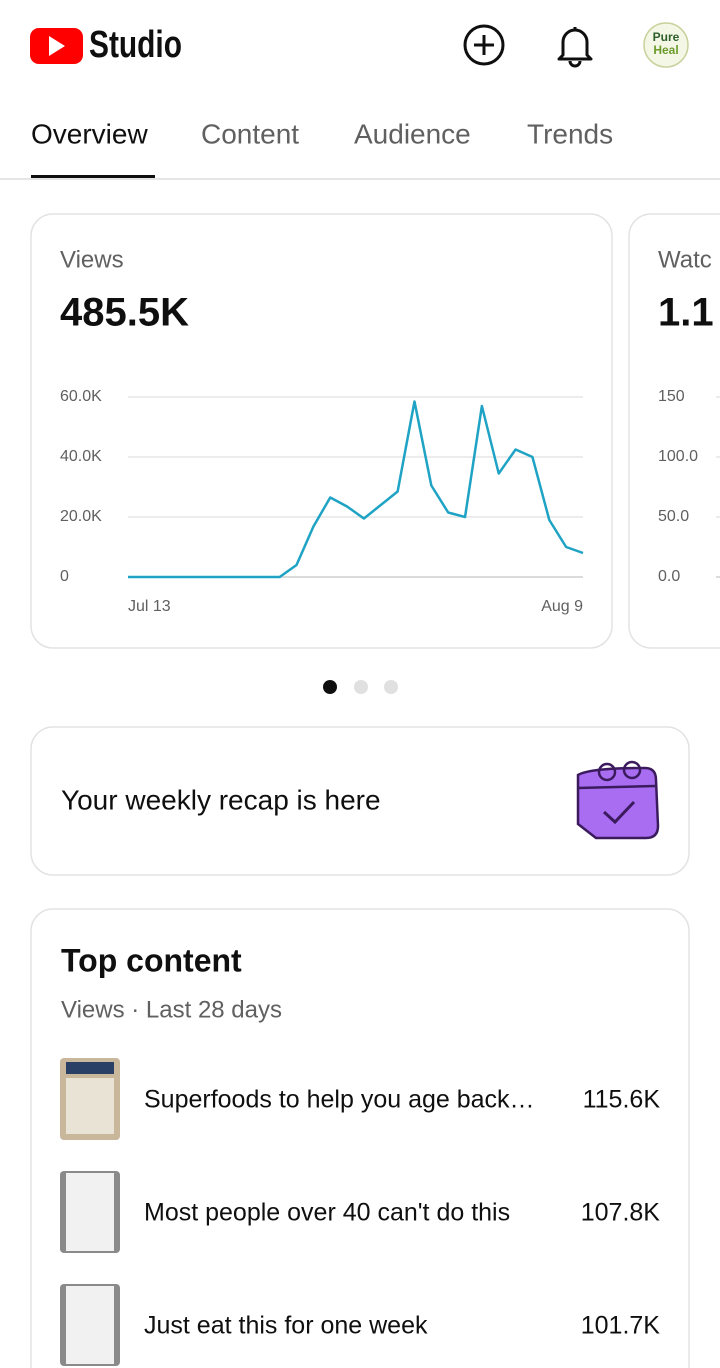 Image resolution: width=720 pixels, height=1368 pixels. What do you see at coordinates (93, 177) in the screenshot?
I see `tab-indicator` at bounding box center [93, 177].